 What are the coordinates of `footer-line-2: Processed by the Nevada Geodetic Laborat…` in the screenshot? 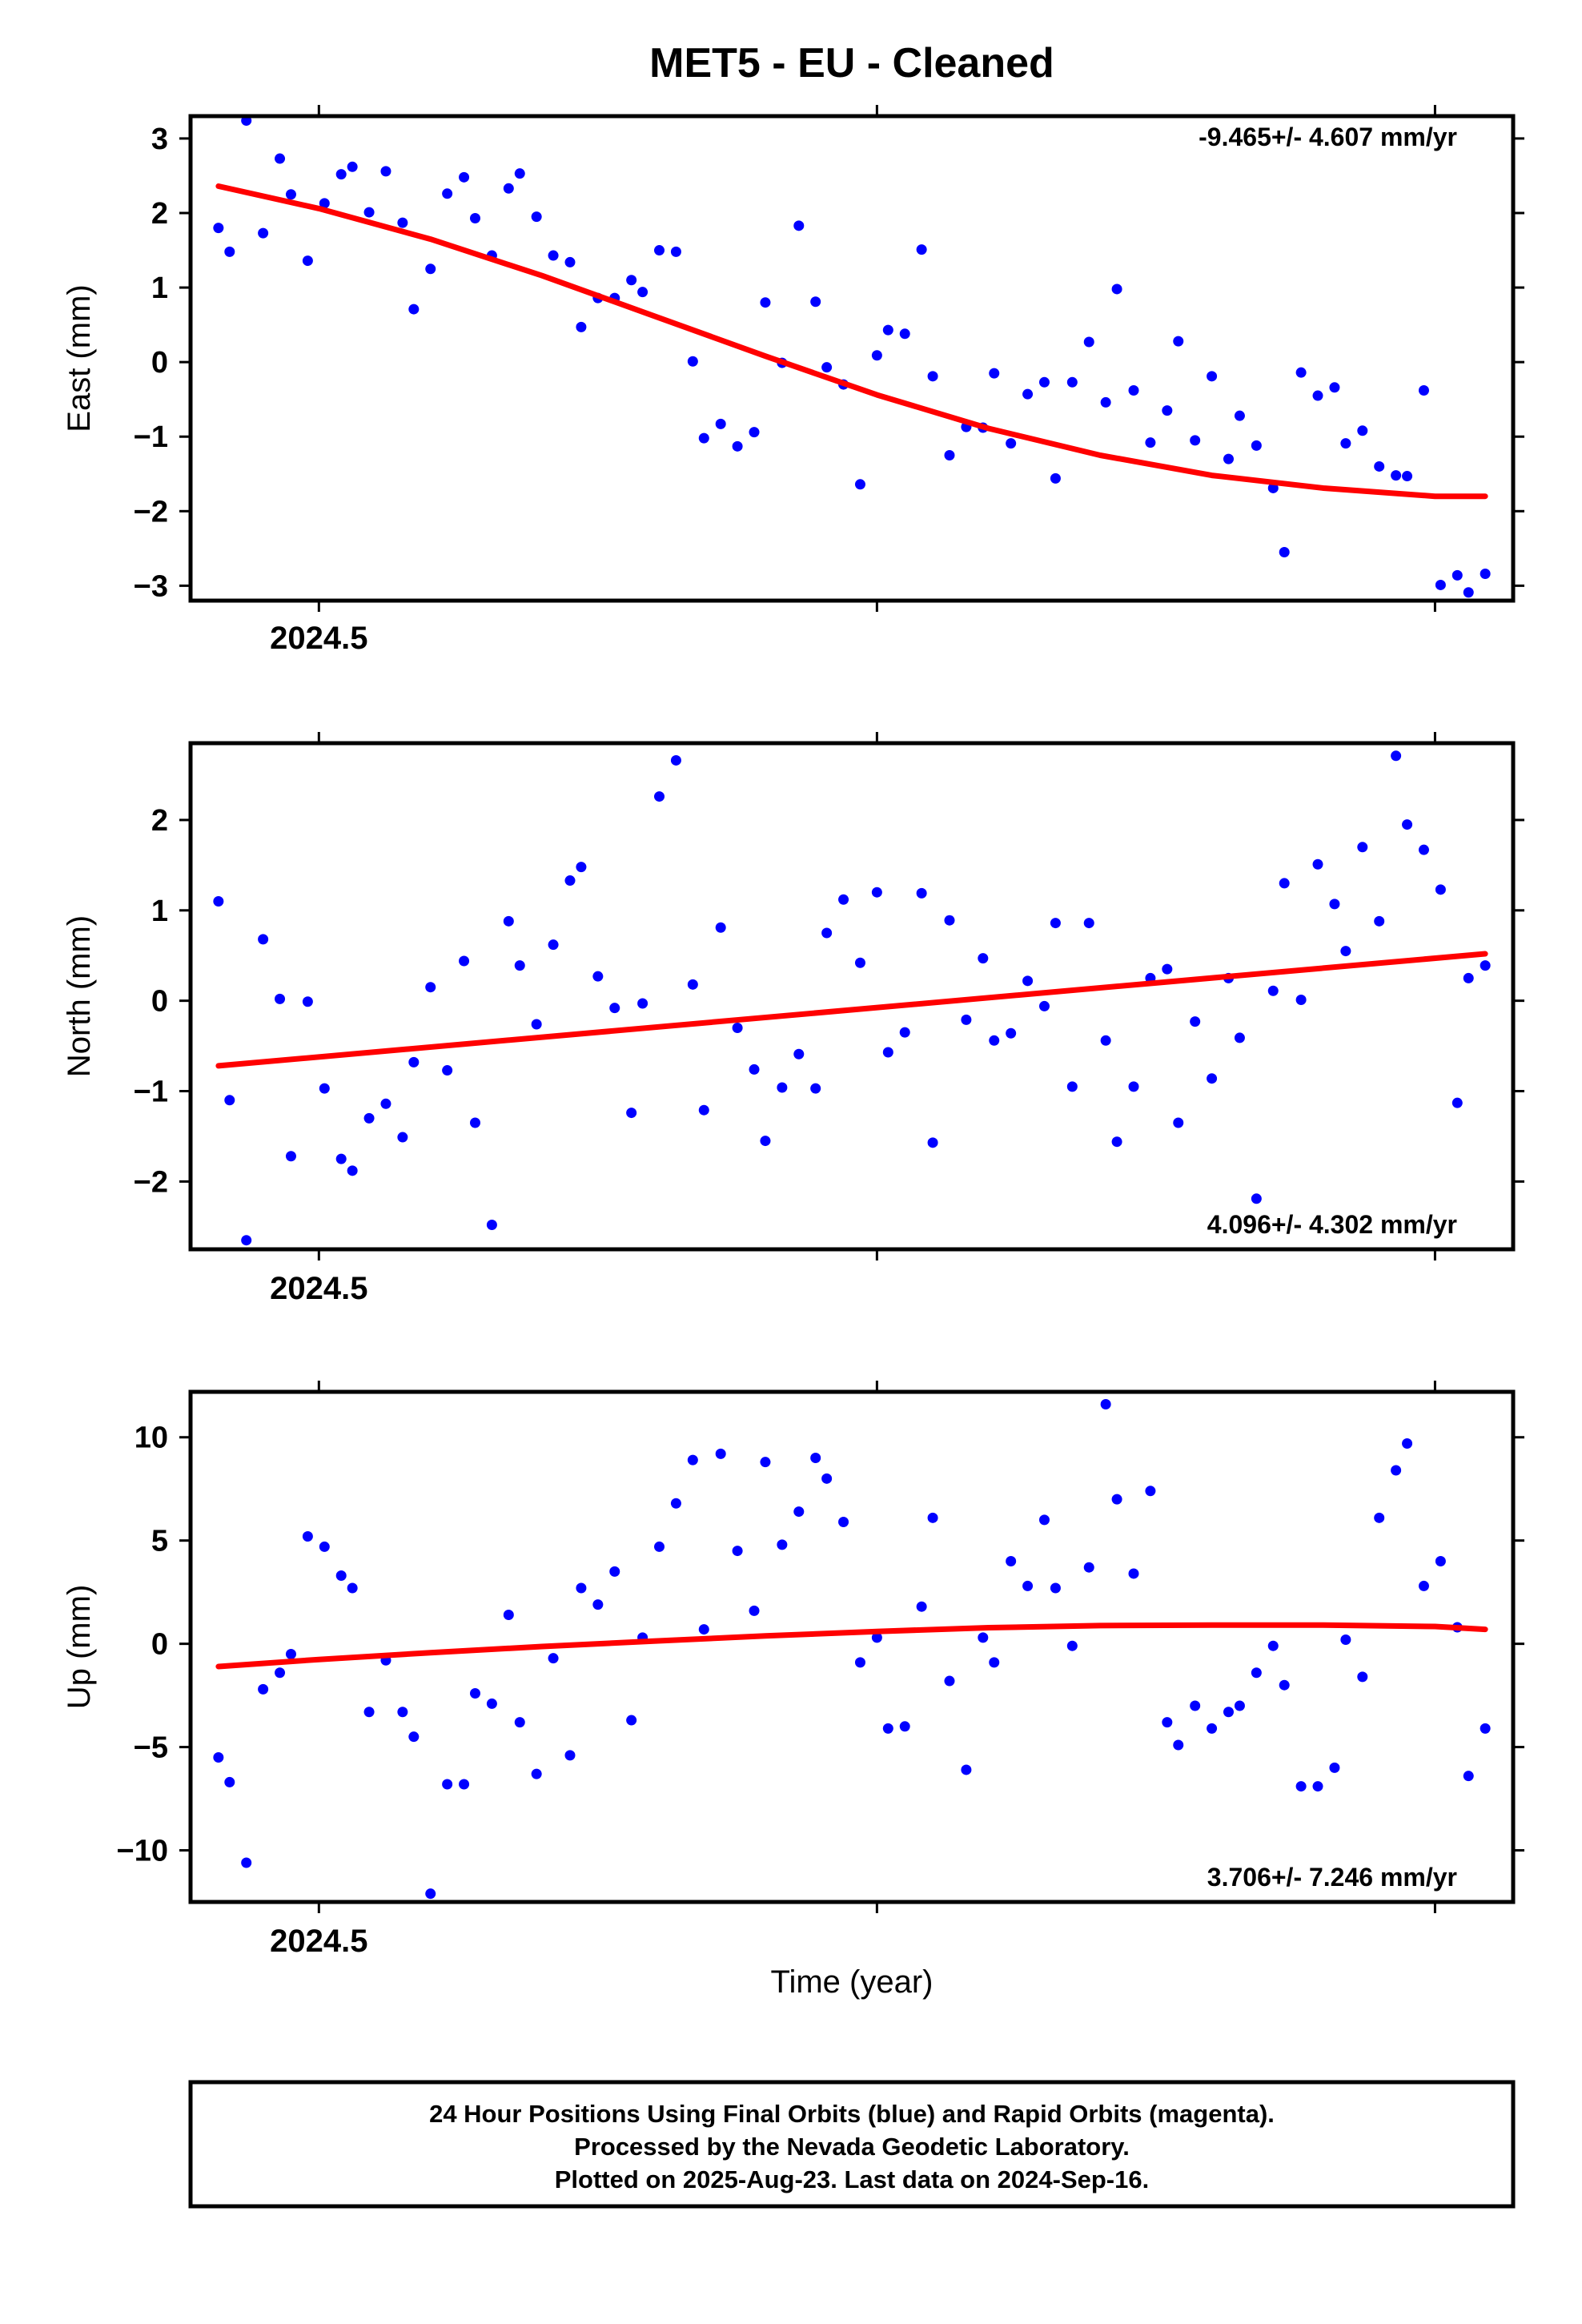 It's located at (852, 2147).